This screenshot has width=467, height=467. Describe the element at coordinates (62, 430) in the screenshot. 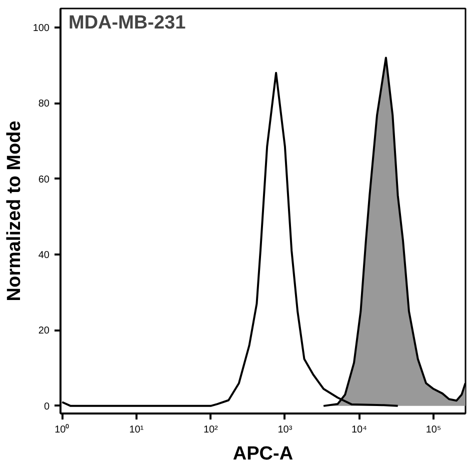

I see `x-tick-label: 10⁰` at that location.